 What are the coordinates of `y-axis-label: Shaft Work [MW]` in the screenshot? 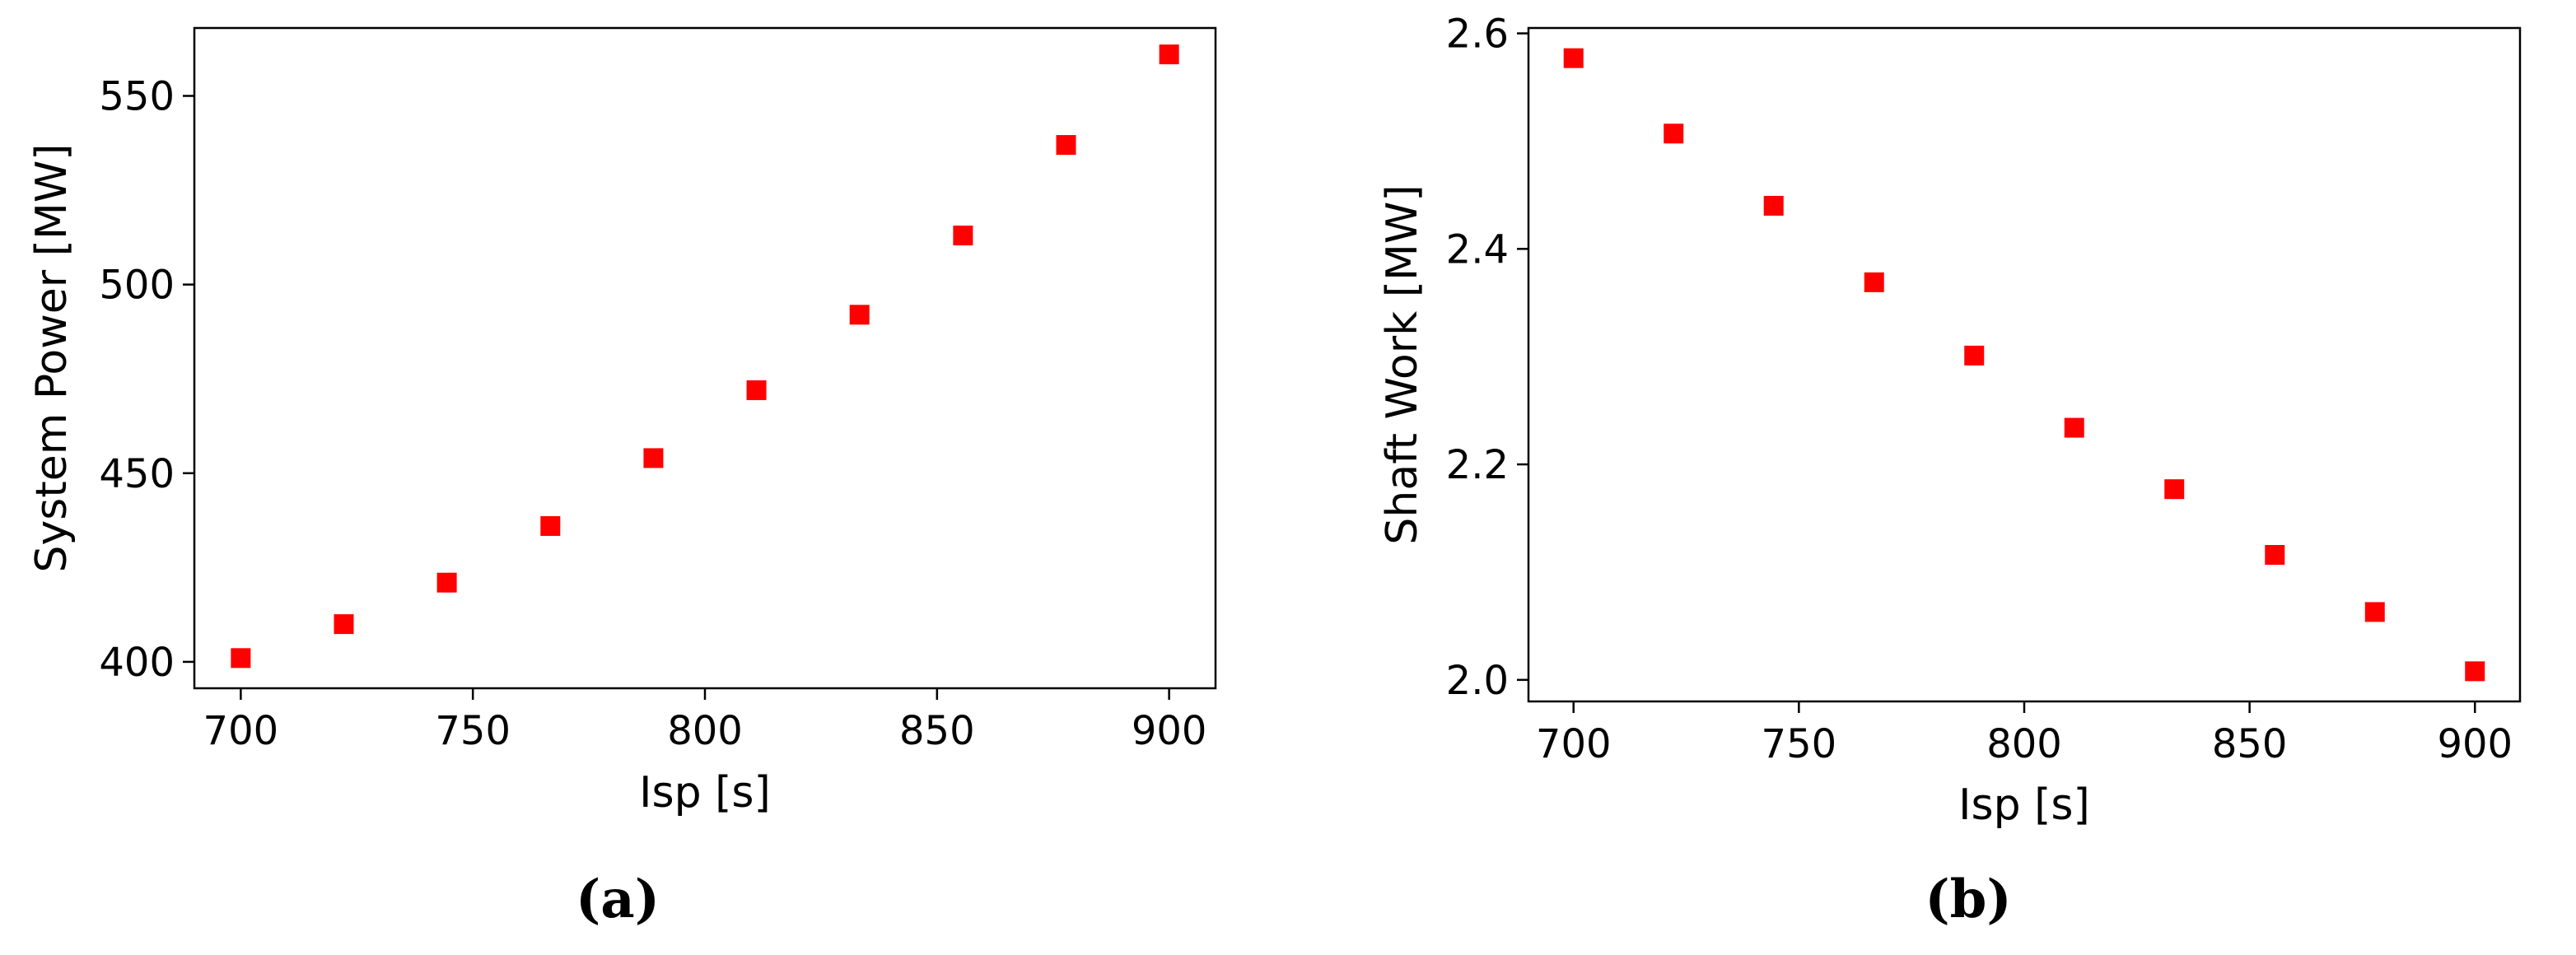 It's located at (1402, 364).